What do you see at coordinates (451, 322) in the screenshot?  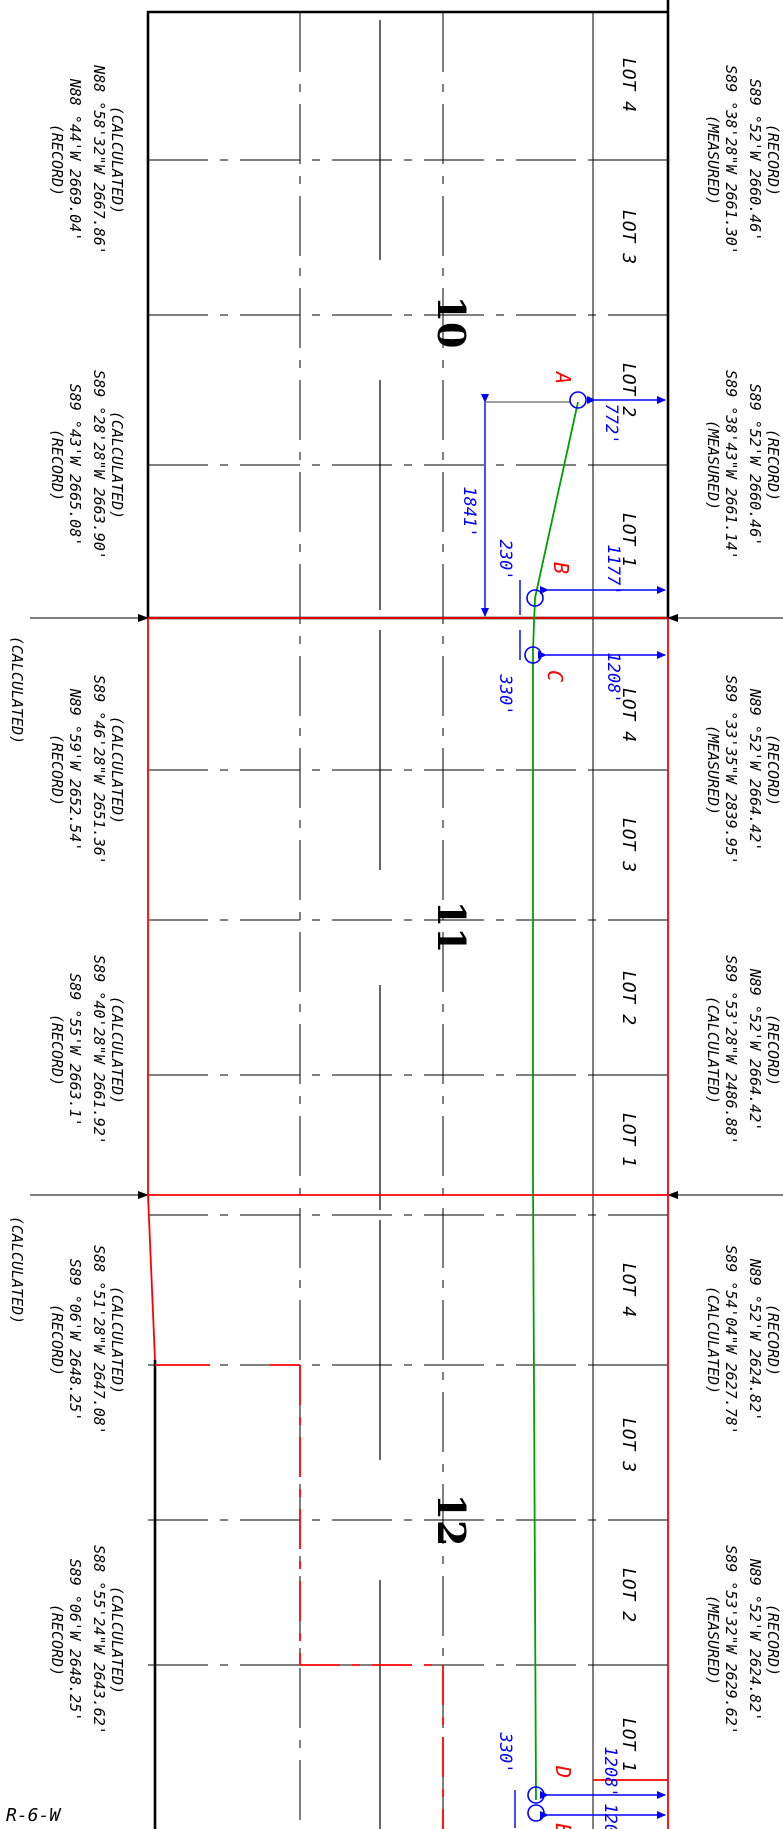 I see `section-number-10: 10` at bounding box center [451, 322].